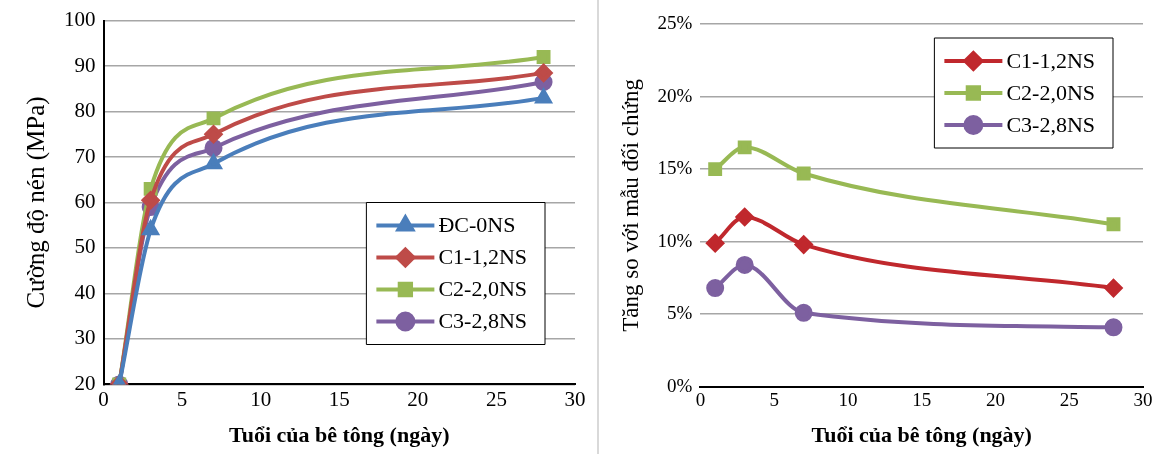 This screenshot has width=1165, height=454. What do you see at coordinates (680, 385) in the screenshot?
I see `y-tick-label: 0%` at bounding box center [680, 385].